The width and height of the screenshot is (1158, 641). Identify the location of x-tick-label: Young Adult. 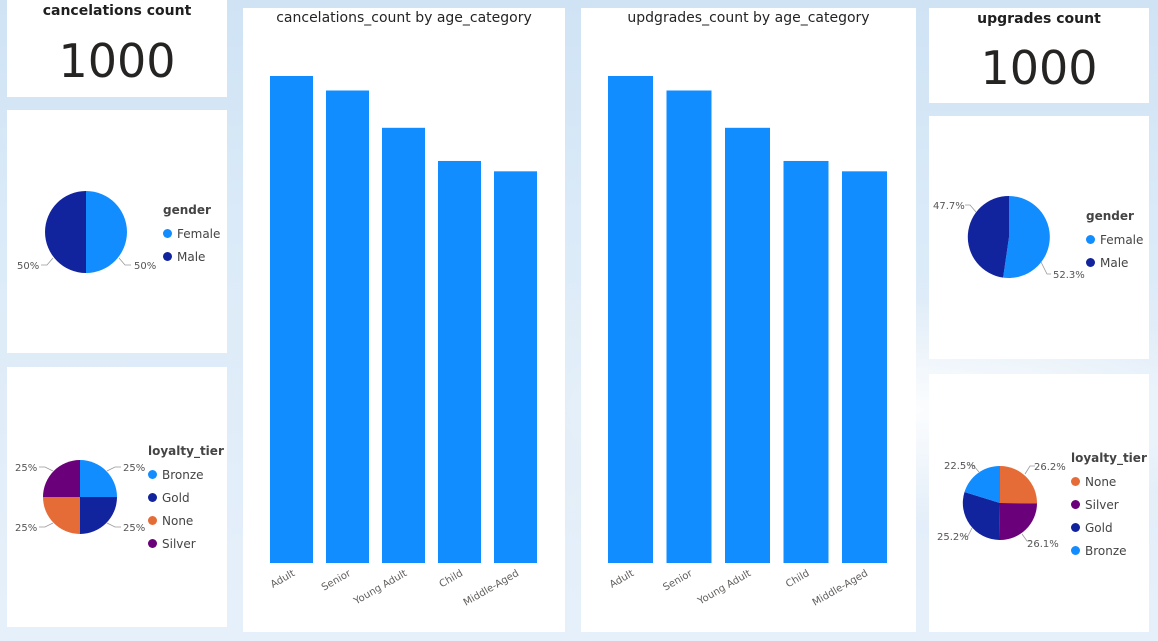
(380, 588).